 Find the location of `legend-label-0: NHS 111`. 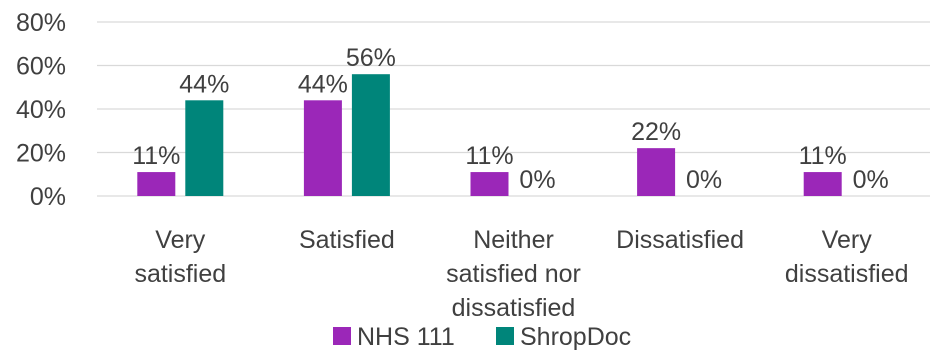

legend-label-0: NHS 111 is located at coordinates (406, 337).